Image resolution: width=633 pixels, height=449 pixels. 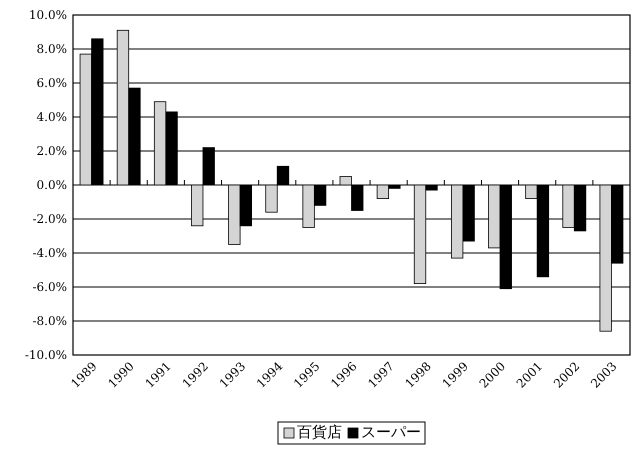 What do you see at coordinates (391, 432) in the screenshot?
I see `legend-label: スーパー` at bounding box center [391, 432].